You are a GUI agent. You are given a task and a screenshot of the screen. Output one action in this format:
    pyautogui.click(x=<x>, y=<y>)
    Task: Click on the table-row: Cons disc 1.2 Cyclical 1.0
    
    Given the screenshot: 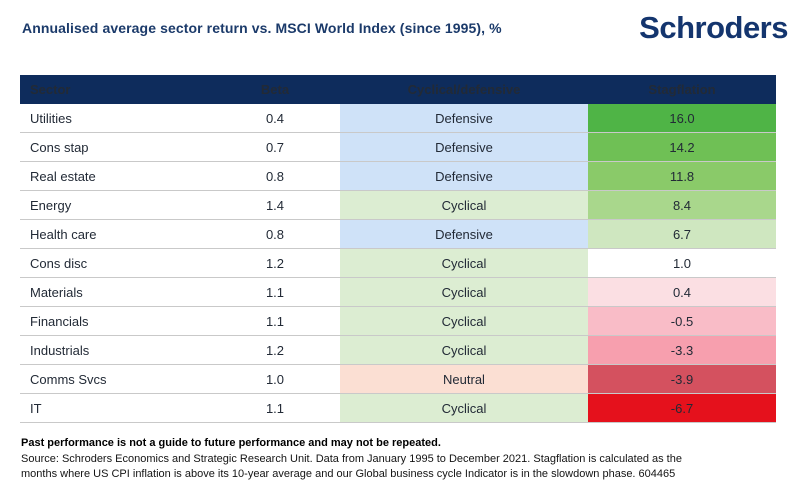 What is the action you would take?
    pyautogui.click(x=398, y=263)
    